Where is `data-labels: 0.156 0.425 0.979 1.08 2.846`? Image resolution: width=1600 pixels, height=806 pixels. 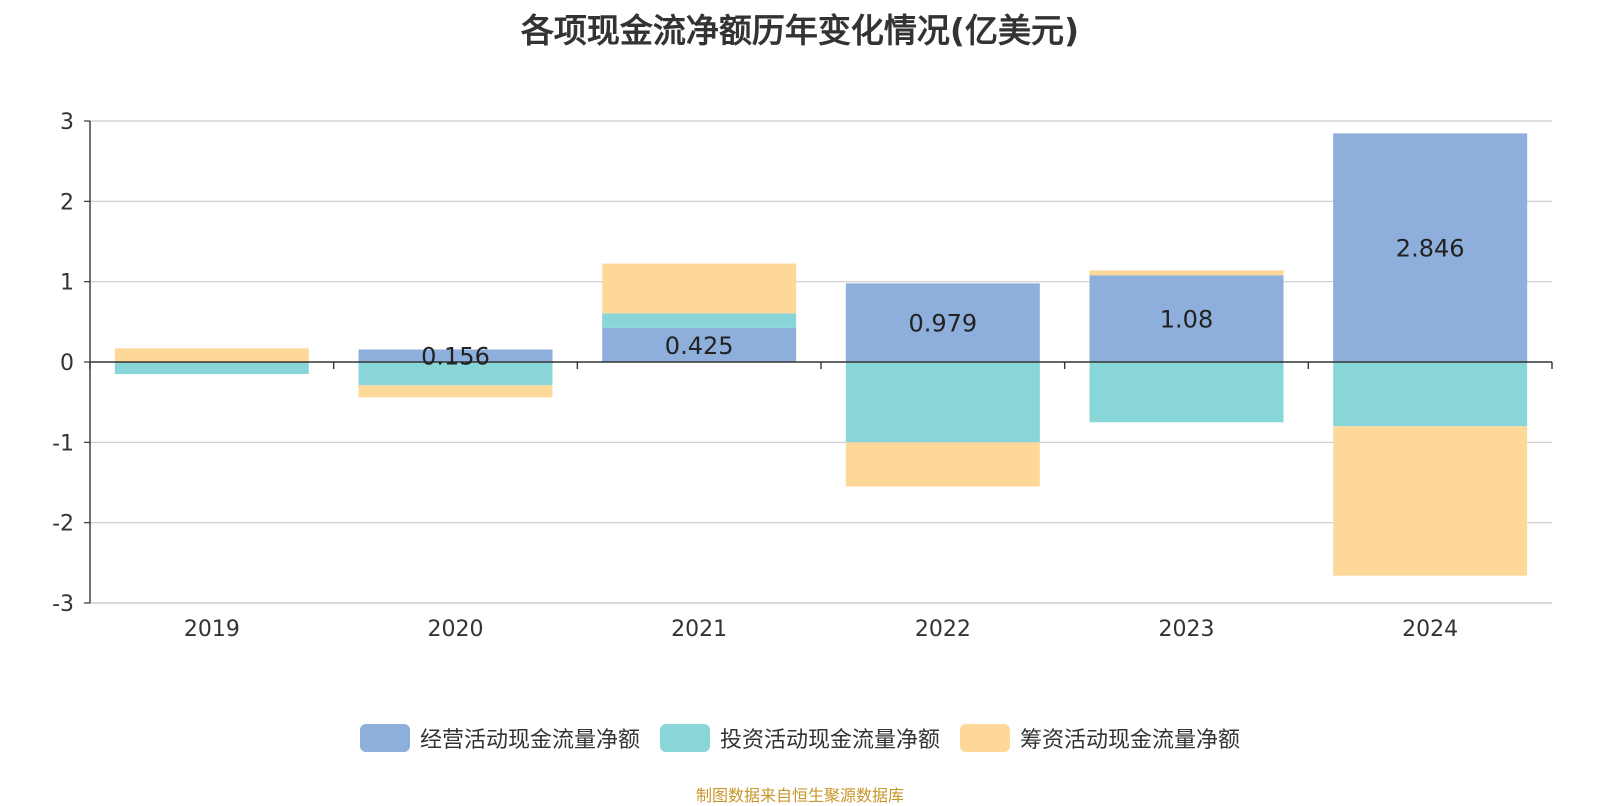 data-labels: 0.156 0.425 0.979 1.08 2.846 is located at coordinates (942, 303).